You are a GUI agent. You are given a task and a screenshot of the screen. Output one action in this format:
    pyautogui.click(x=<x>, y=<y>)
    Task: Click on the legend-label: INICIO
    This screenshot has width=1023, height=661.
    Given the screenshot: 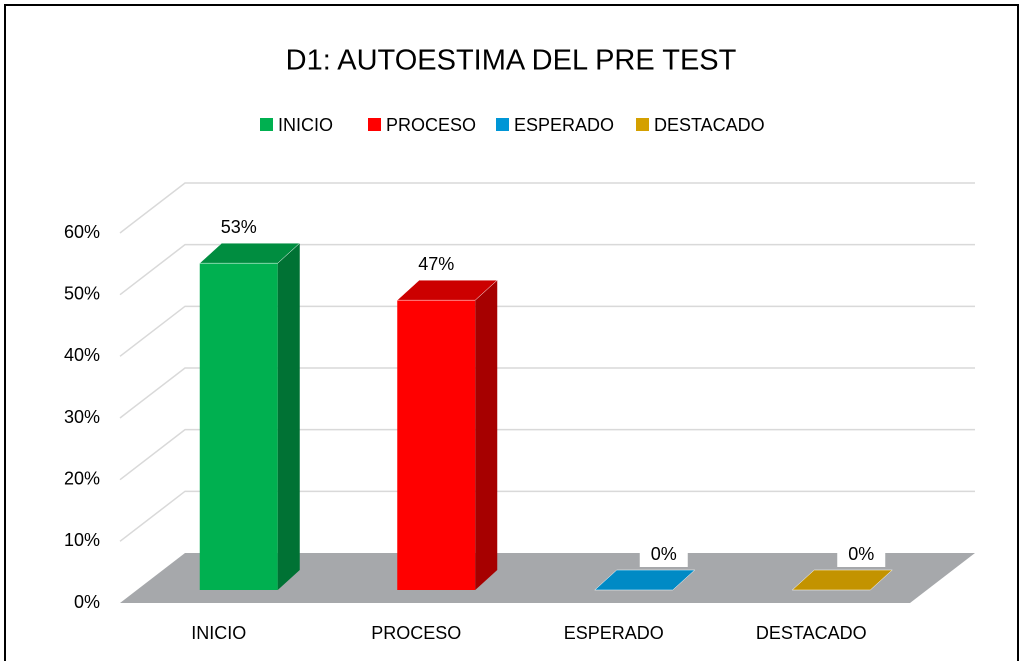 What is the action you would take?
    pyautogui.click(x=305, y=125)
    